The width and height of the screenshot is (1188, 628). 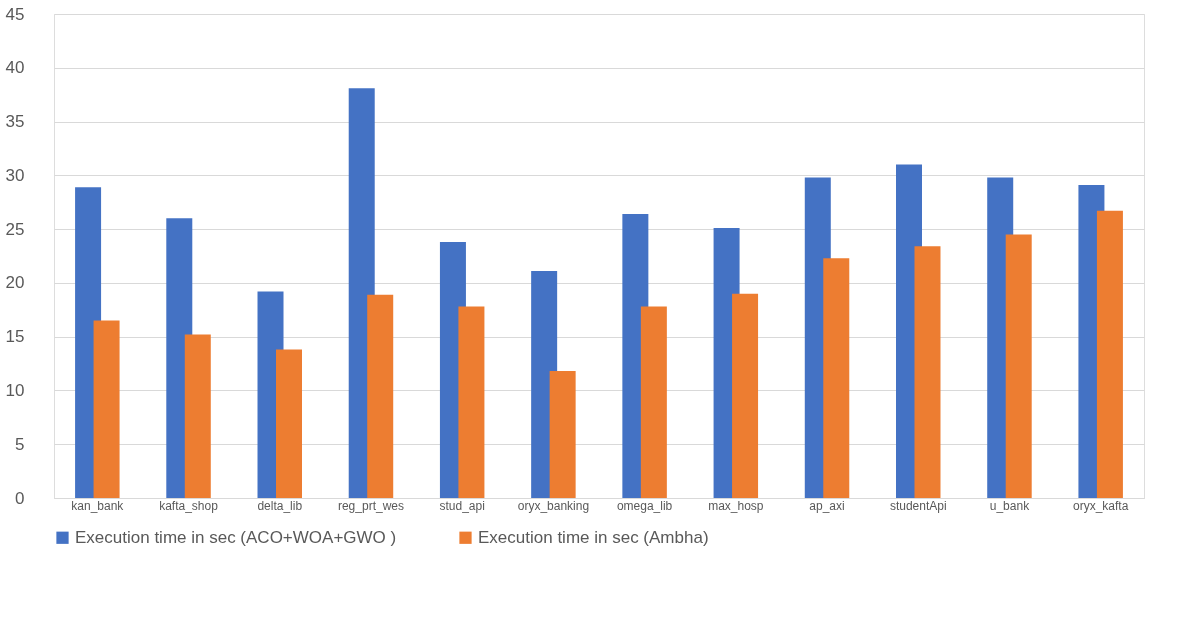 I want to click on x-tick-label: stud_api, so click(x=462, y=505).